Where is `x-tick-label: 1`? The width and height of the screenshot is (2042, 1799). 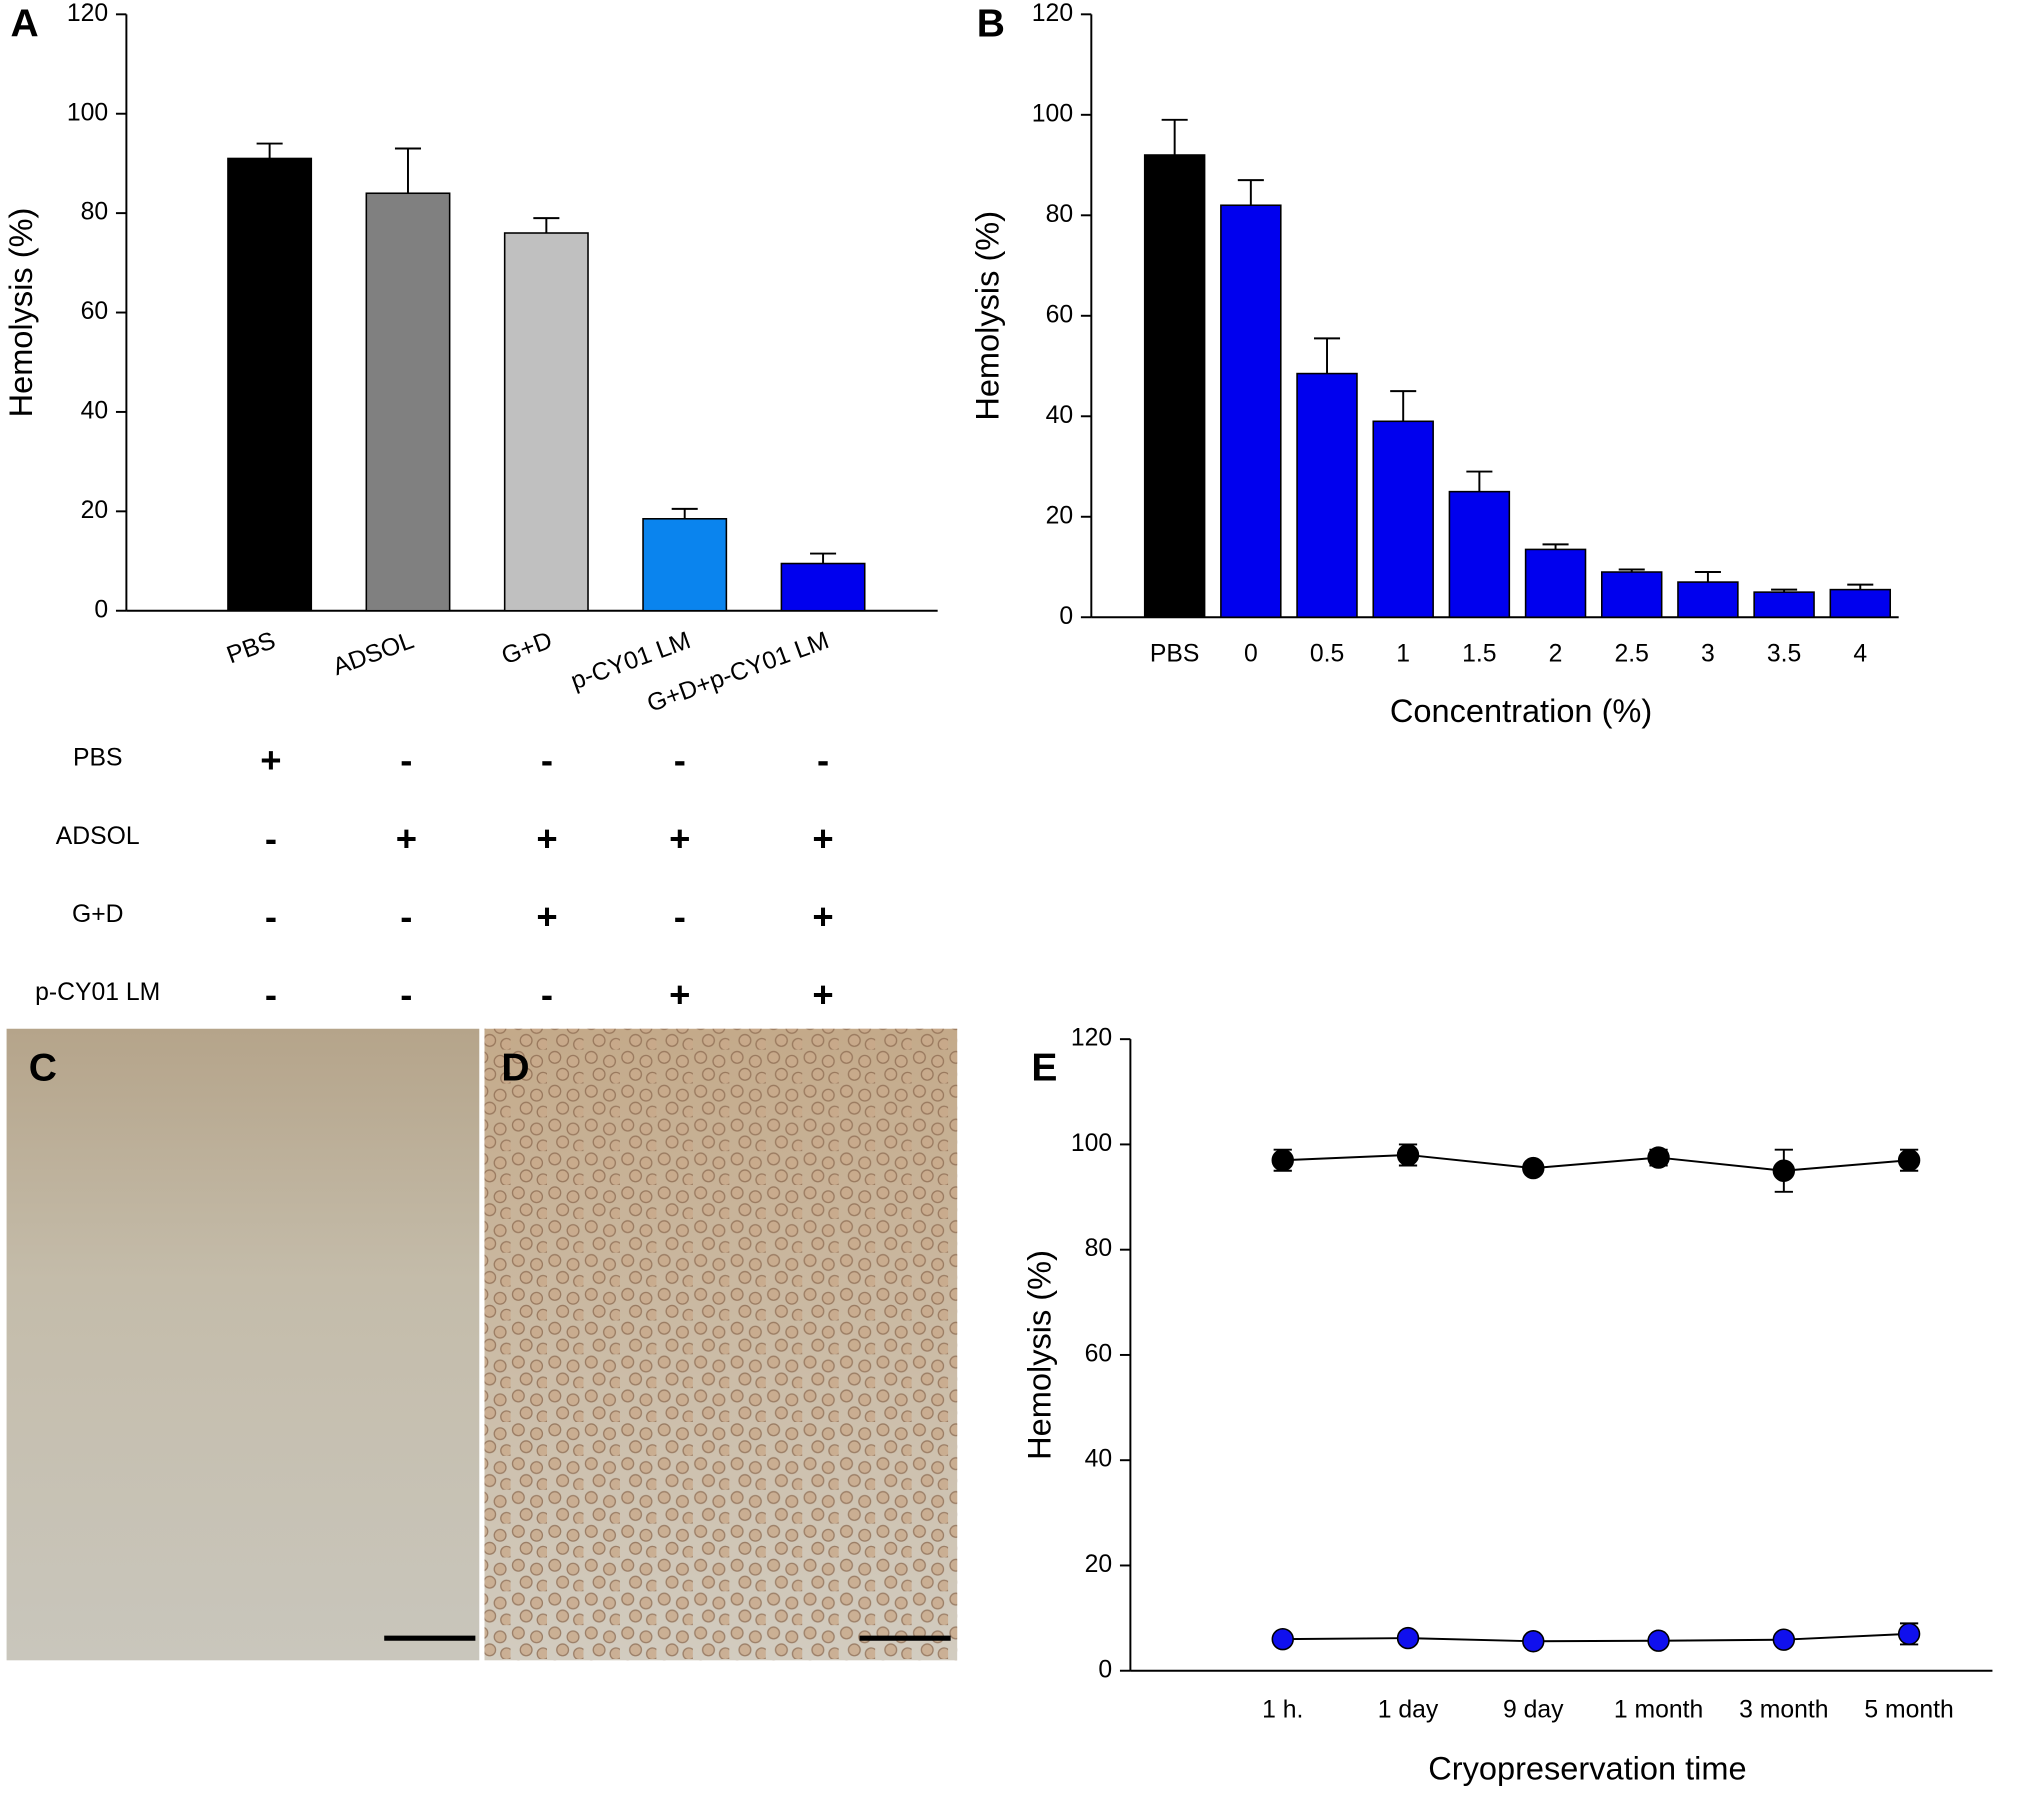 x-tick-label: 1 is located at coordinates (1403, 654).